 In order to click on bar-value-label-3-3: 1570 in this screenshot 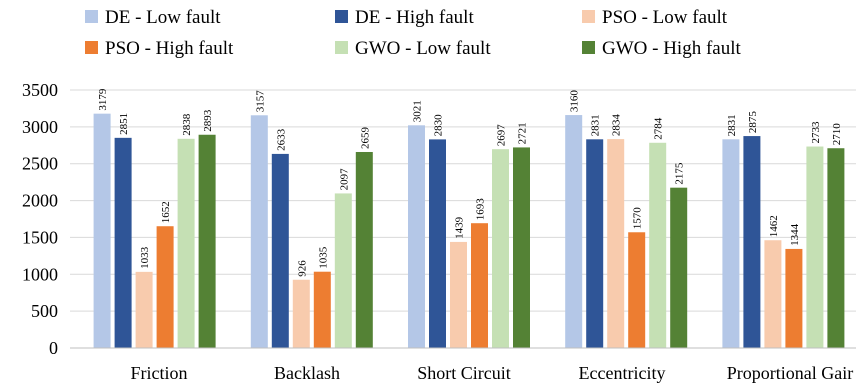, I will do `click(638, 218)`.